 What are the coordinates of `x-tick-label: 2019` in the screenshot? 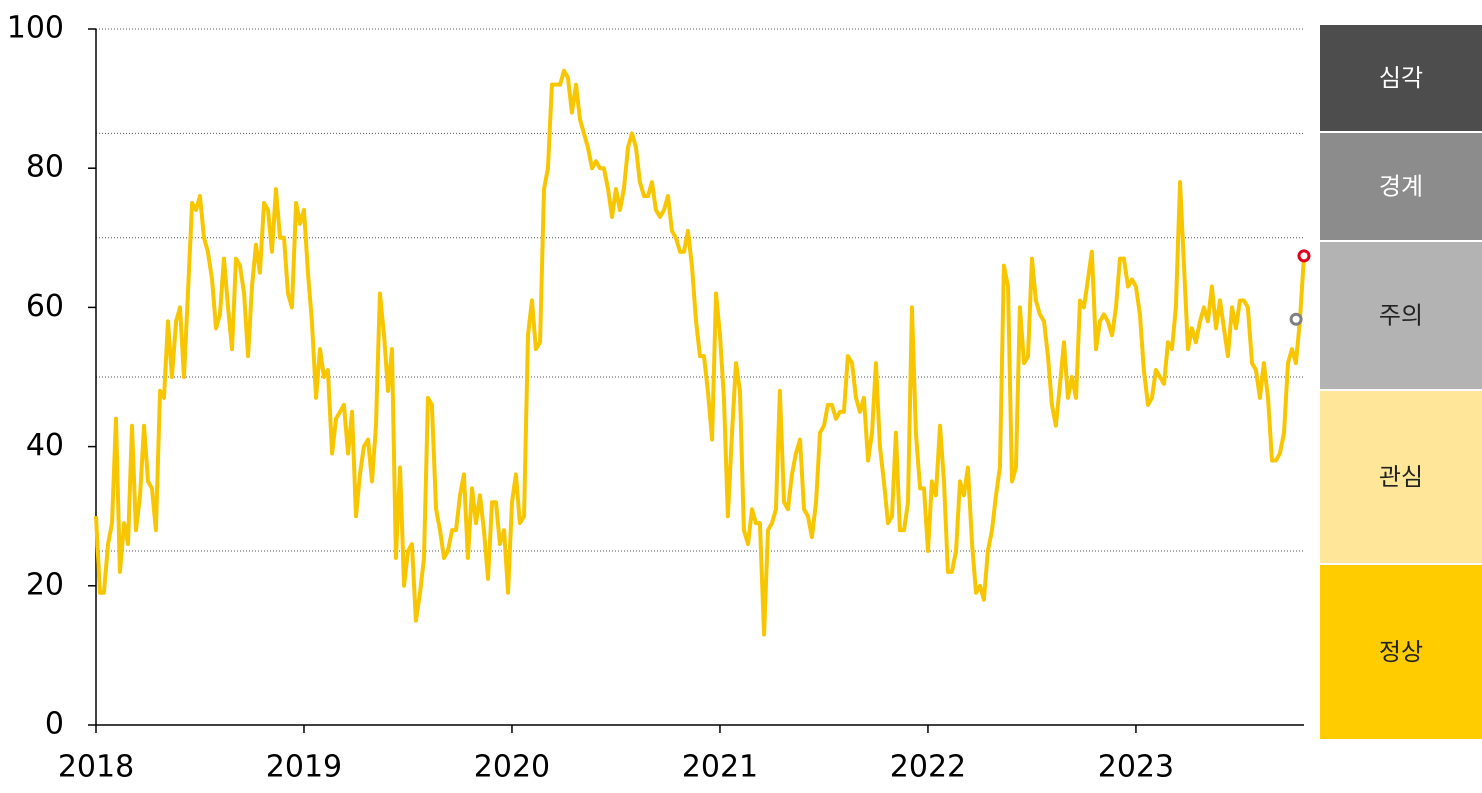 It's located at (304, 767).